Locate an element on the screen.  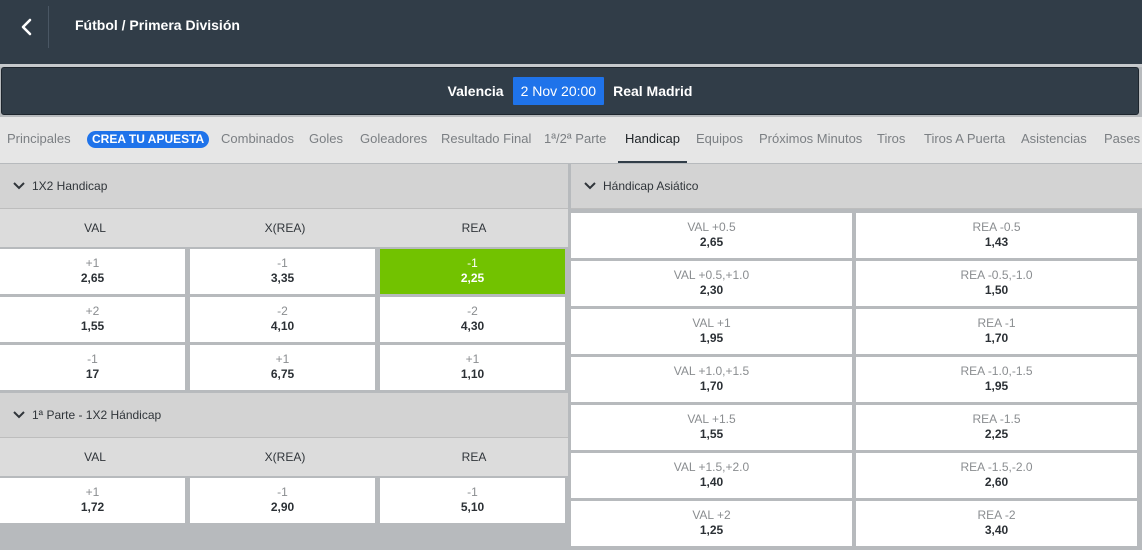
section-1x2-handicap-toggle: 1X2 Handicap is located at coordinates (284, 186).